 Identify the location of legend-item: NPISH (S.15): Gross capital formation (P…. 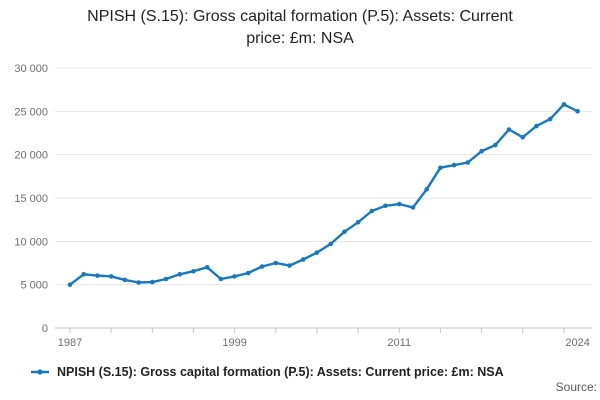
(310, 372).